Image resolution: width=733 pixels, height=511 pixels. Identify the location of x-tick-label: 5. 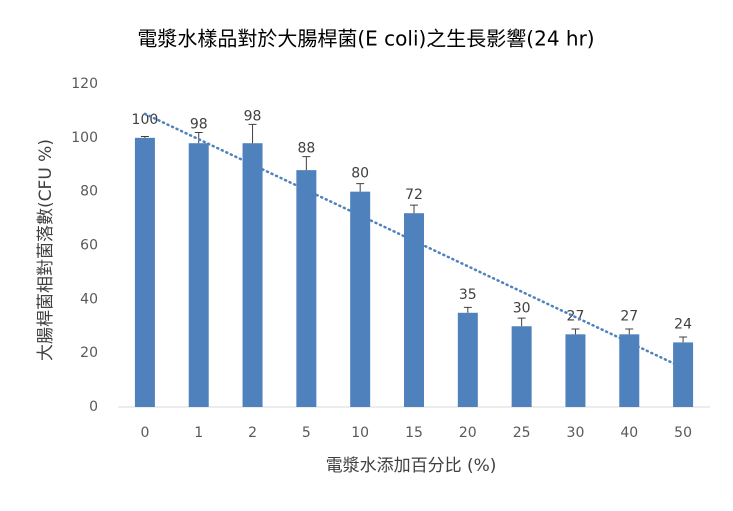
(306, 433).